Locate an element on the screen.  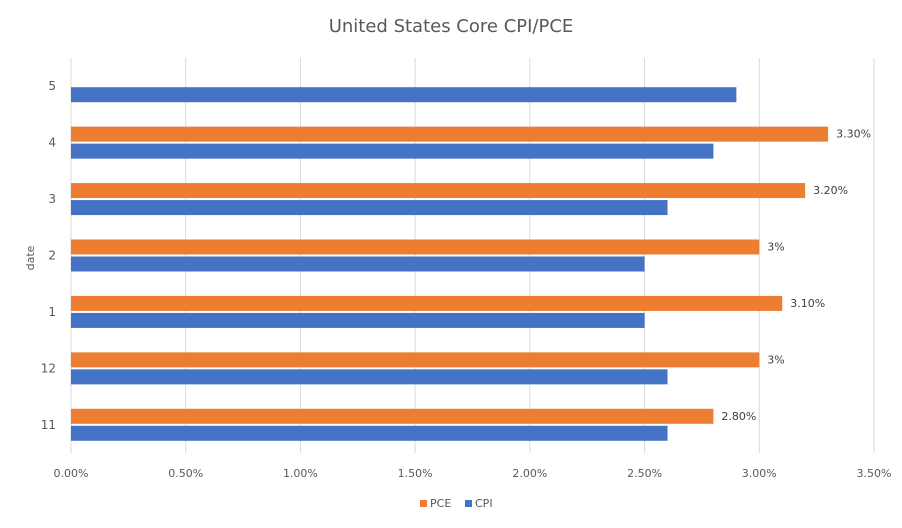
x-tick-label: 0.00% is located at coordinates (71, 473).